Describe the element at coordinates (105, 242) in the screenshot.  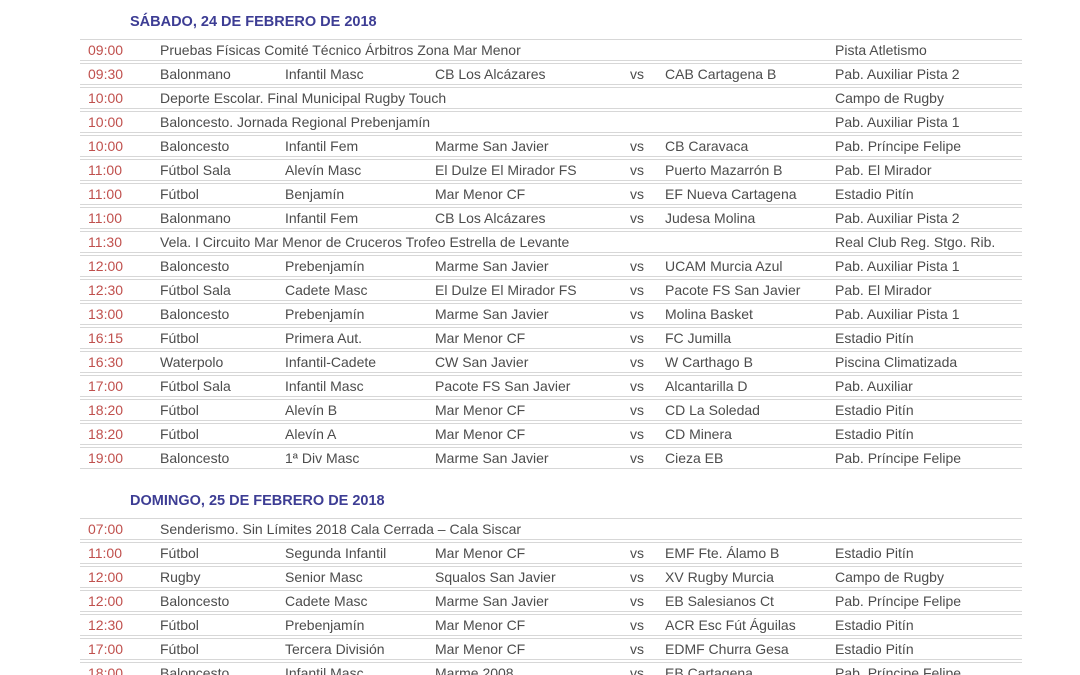
I see `time-cell: 11:30` at that location.